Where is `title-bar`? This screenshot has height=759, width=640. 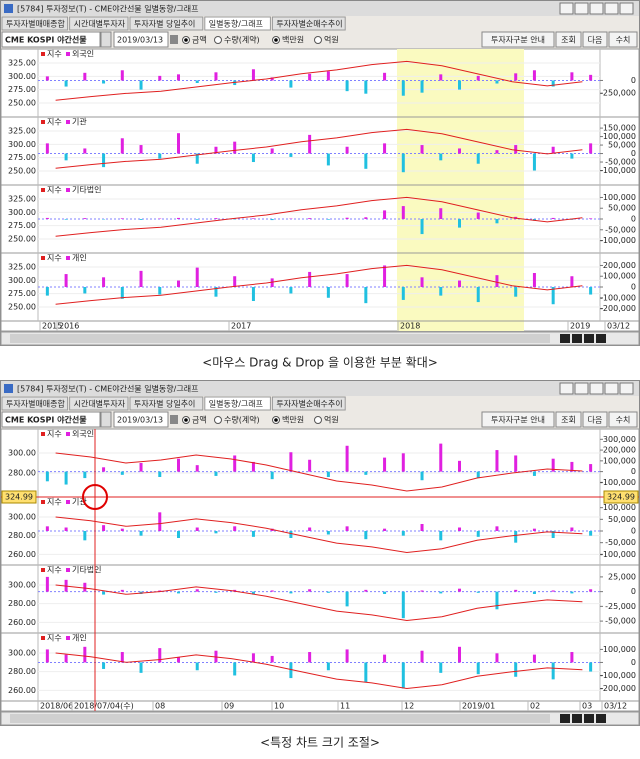 title-bar is located at coordinates (320, 8).